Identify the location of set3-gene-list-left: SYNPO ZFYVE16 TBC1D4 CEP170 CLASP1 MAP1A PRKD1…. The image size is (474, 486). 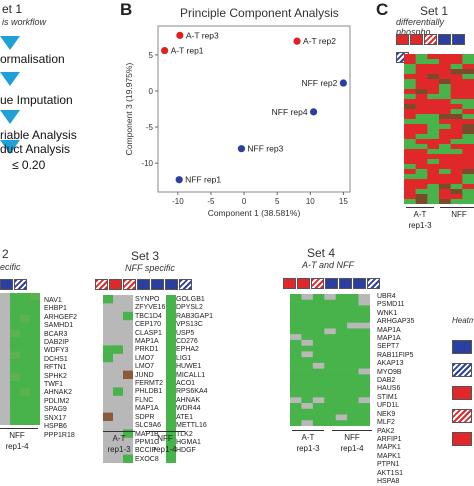
(150, 380).